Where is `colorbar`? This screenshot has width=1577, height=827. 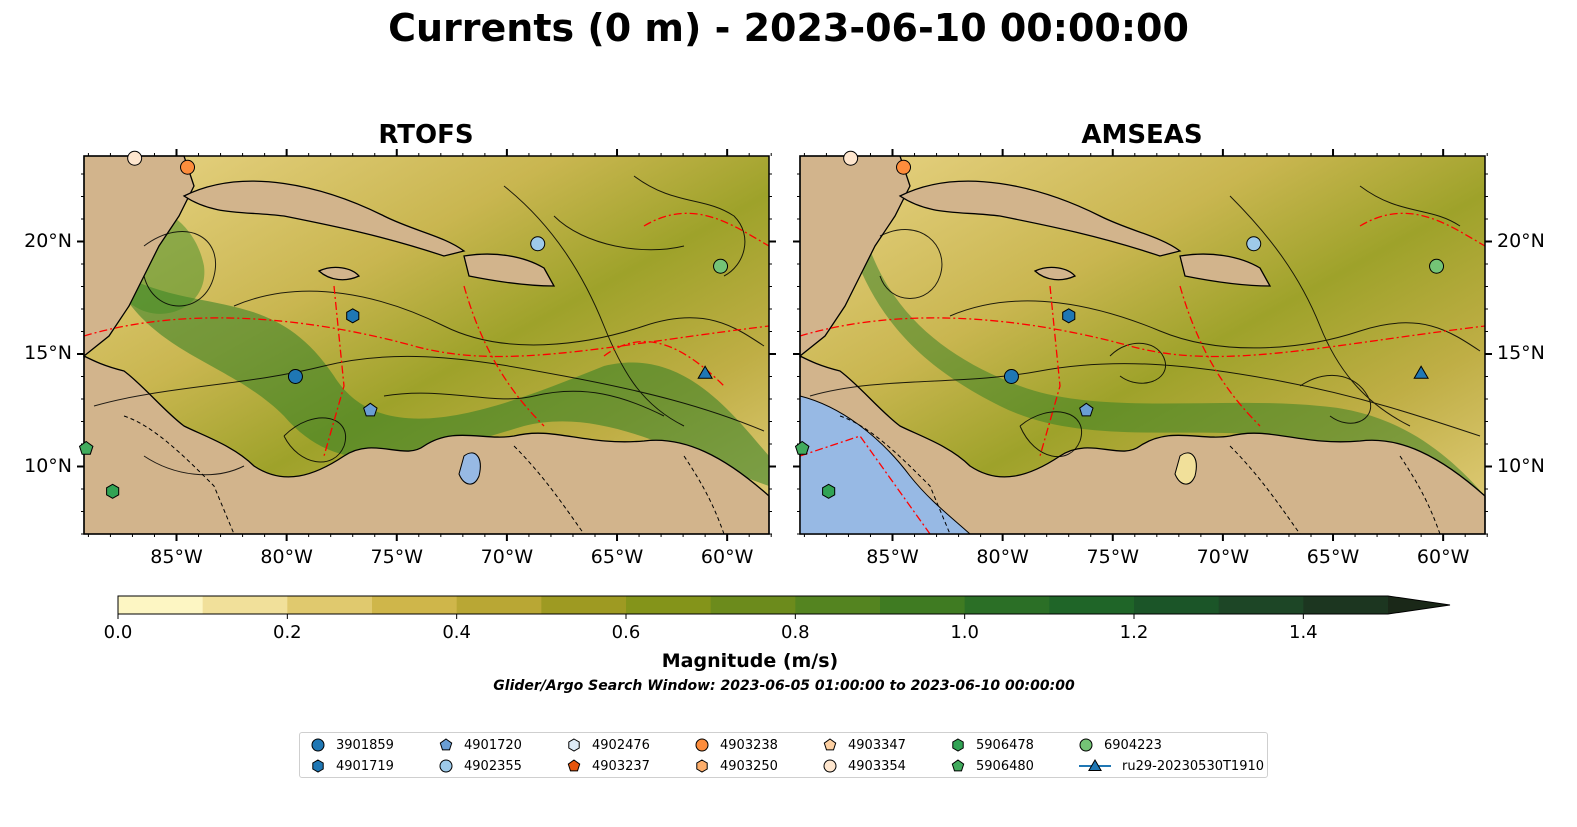
colorbar is located at coordinates (784, 607).